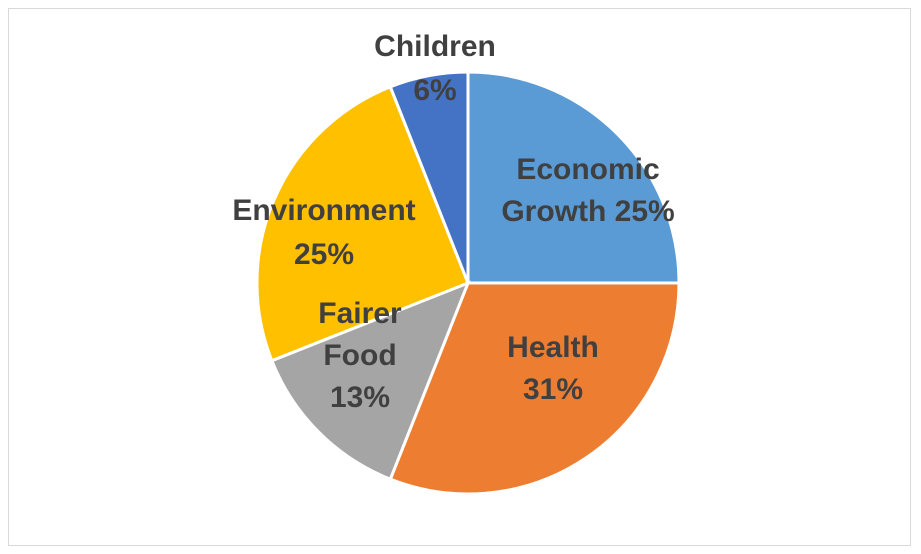 The height and width of the screenshot is (554, 921). What do you see at coordinates (360, 313) in the screenshot?
I see `data-label-line: Fairer` at bounding box center [360, 313].